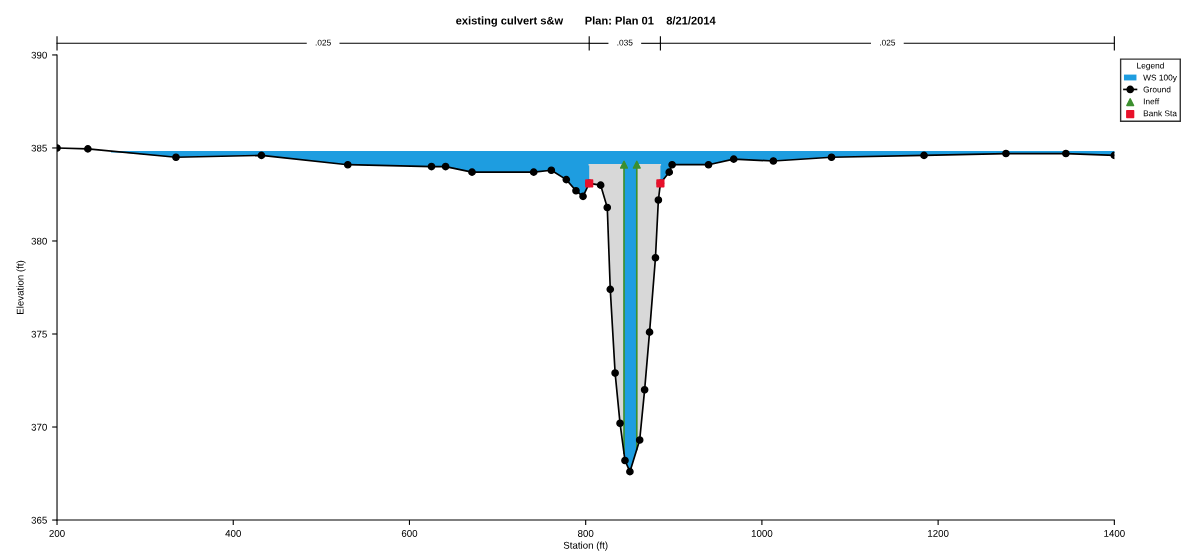 This screenshot has height=555, width=1188. Describe the element at coordinates (762, 533) in the screenshot. I see `x-tick-label: 1000` at that location.